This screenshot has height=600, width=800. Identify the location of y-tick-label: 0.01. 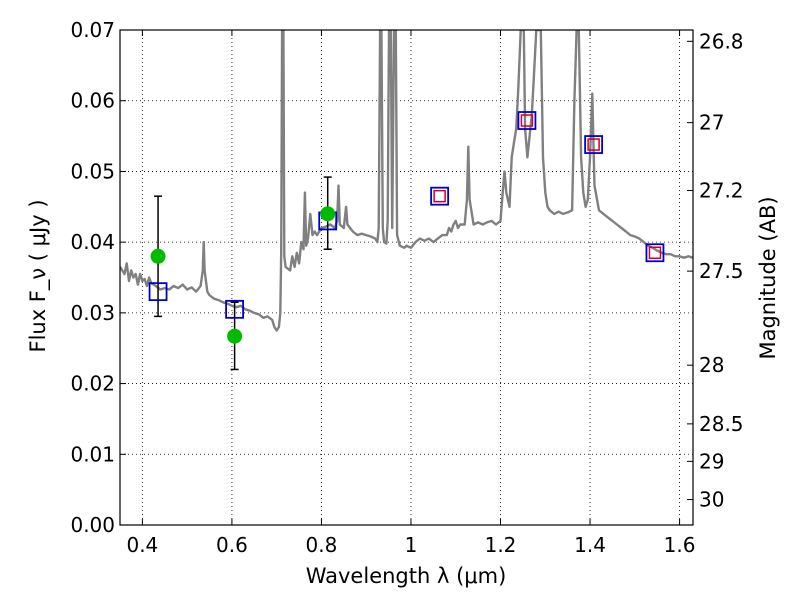
(92, 454).